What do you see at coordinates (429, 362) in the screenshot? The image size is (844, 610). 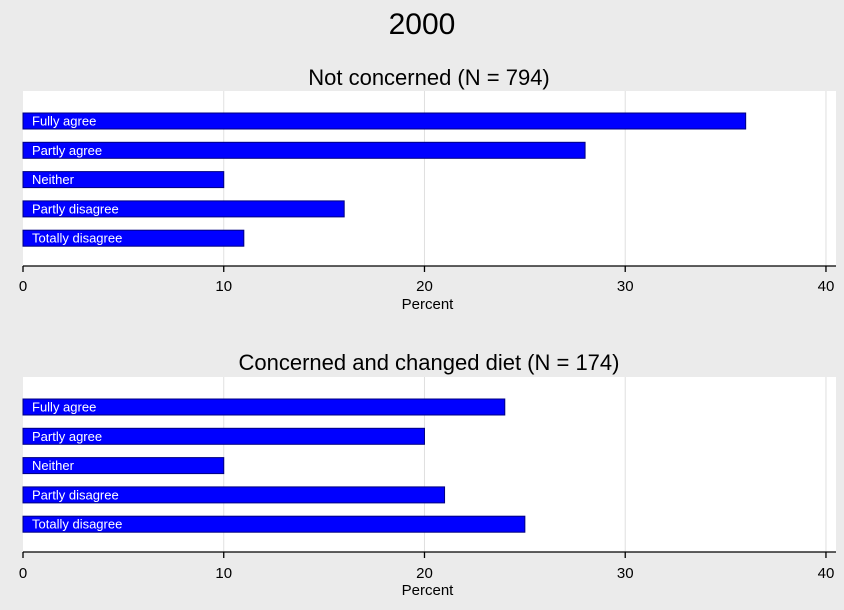 I see `panel-title: Concerned and changed diet (N = 174)` at bounding box center [429, 362].